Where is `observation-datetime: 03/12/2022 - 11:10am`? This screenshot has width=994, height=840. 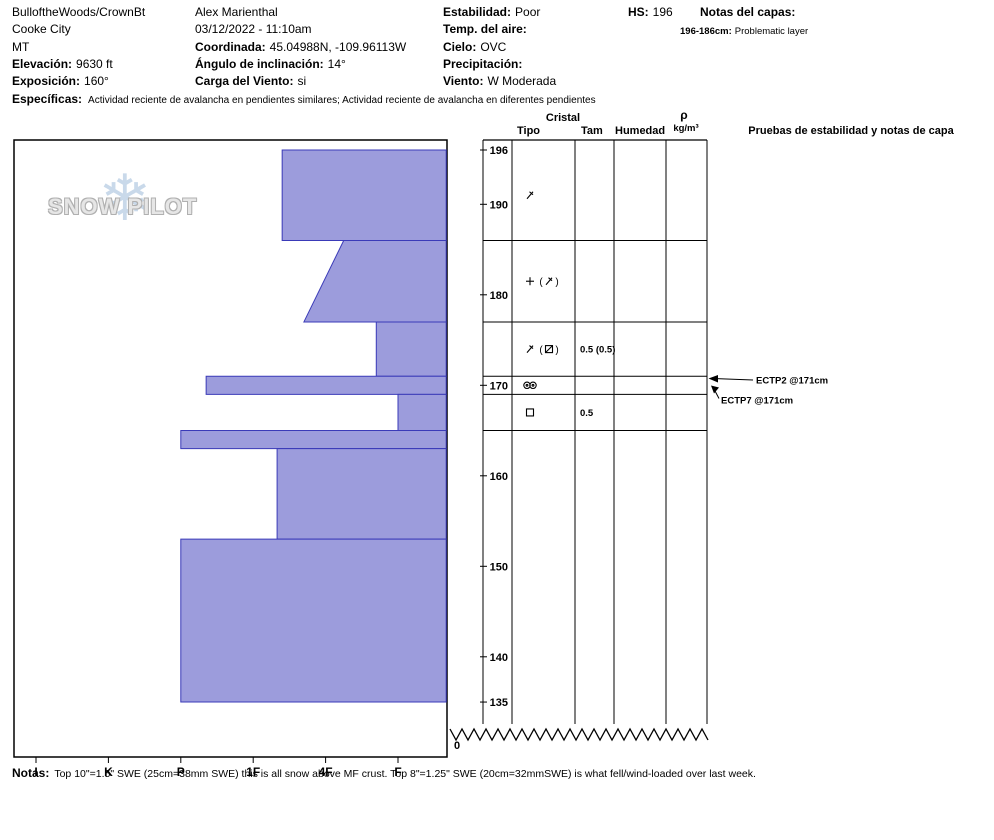 observation-datetime: 03/12/2022 - 11:10am is located at coordinates (300, 29).